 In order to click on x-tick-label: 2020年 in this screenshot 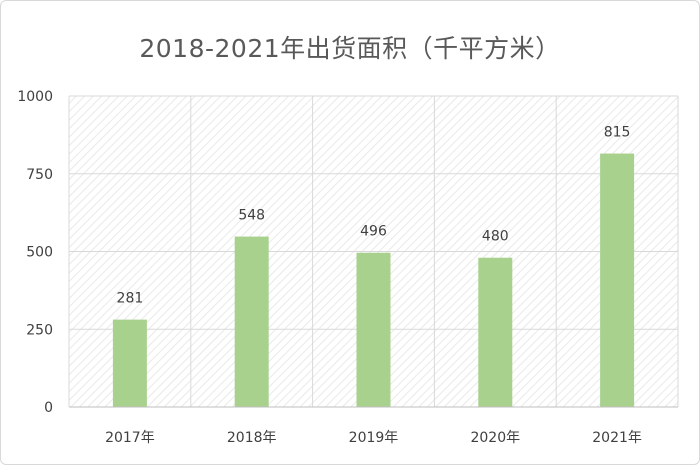, I will do `click(495, 438)`.